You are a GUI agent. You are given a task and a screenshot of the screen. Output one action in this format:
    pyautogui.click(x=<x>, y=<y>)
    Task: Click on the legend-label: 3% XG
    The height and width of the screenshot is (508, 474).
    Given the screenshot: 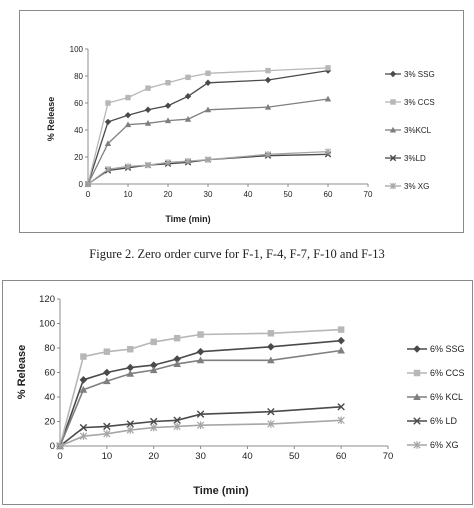 What is the action you would take?
    pyautogui.click(x=416, y=186)
    